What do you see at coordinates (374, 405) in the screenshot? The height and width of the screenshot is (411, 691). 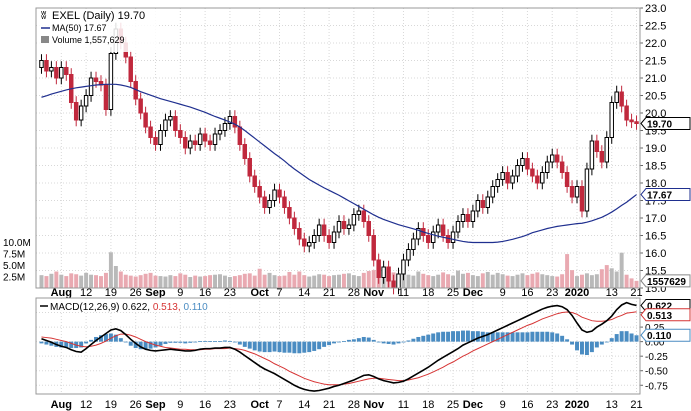 I see `macd-x-tick-label: Nov` at bounding box center [374, 405].